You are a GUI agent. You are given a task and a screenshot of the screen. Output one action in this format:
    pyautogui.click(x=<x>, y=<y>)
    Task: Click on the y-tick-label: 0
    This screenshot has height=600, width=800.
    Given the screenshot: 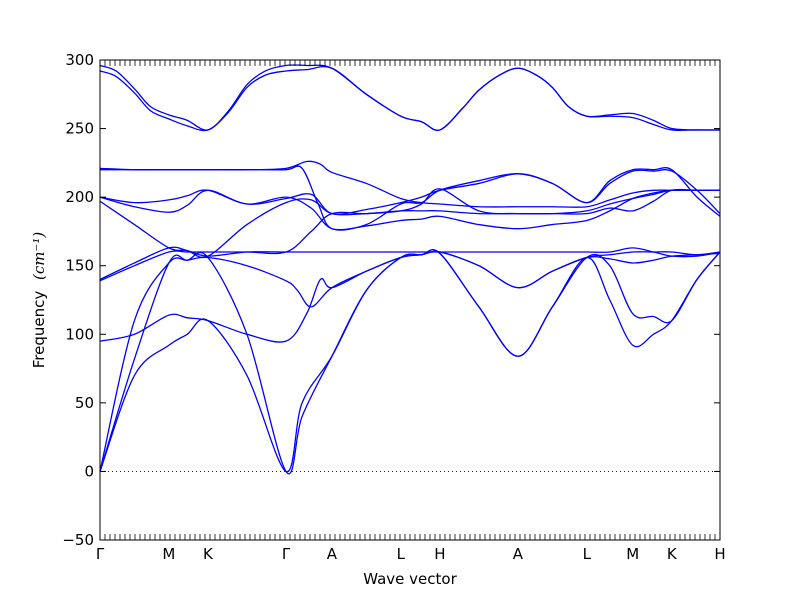 What is the action you would take?
    pyautogui.click(x=89, y=471)
    